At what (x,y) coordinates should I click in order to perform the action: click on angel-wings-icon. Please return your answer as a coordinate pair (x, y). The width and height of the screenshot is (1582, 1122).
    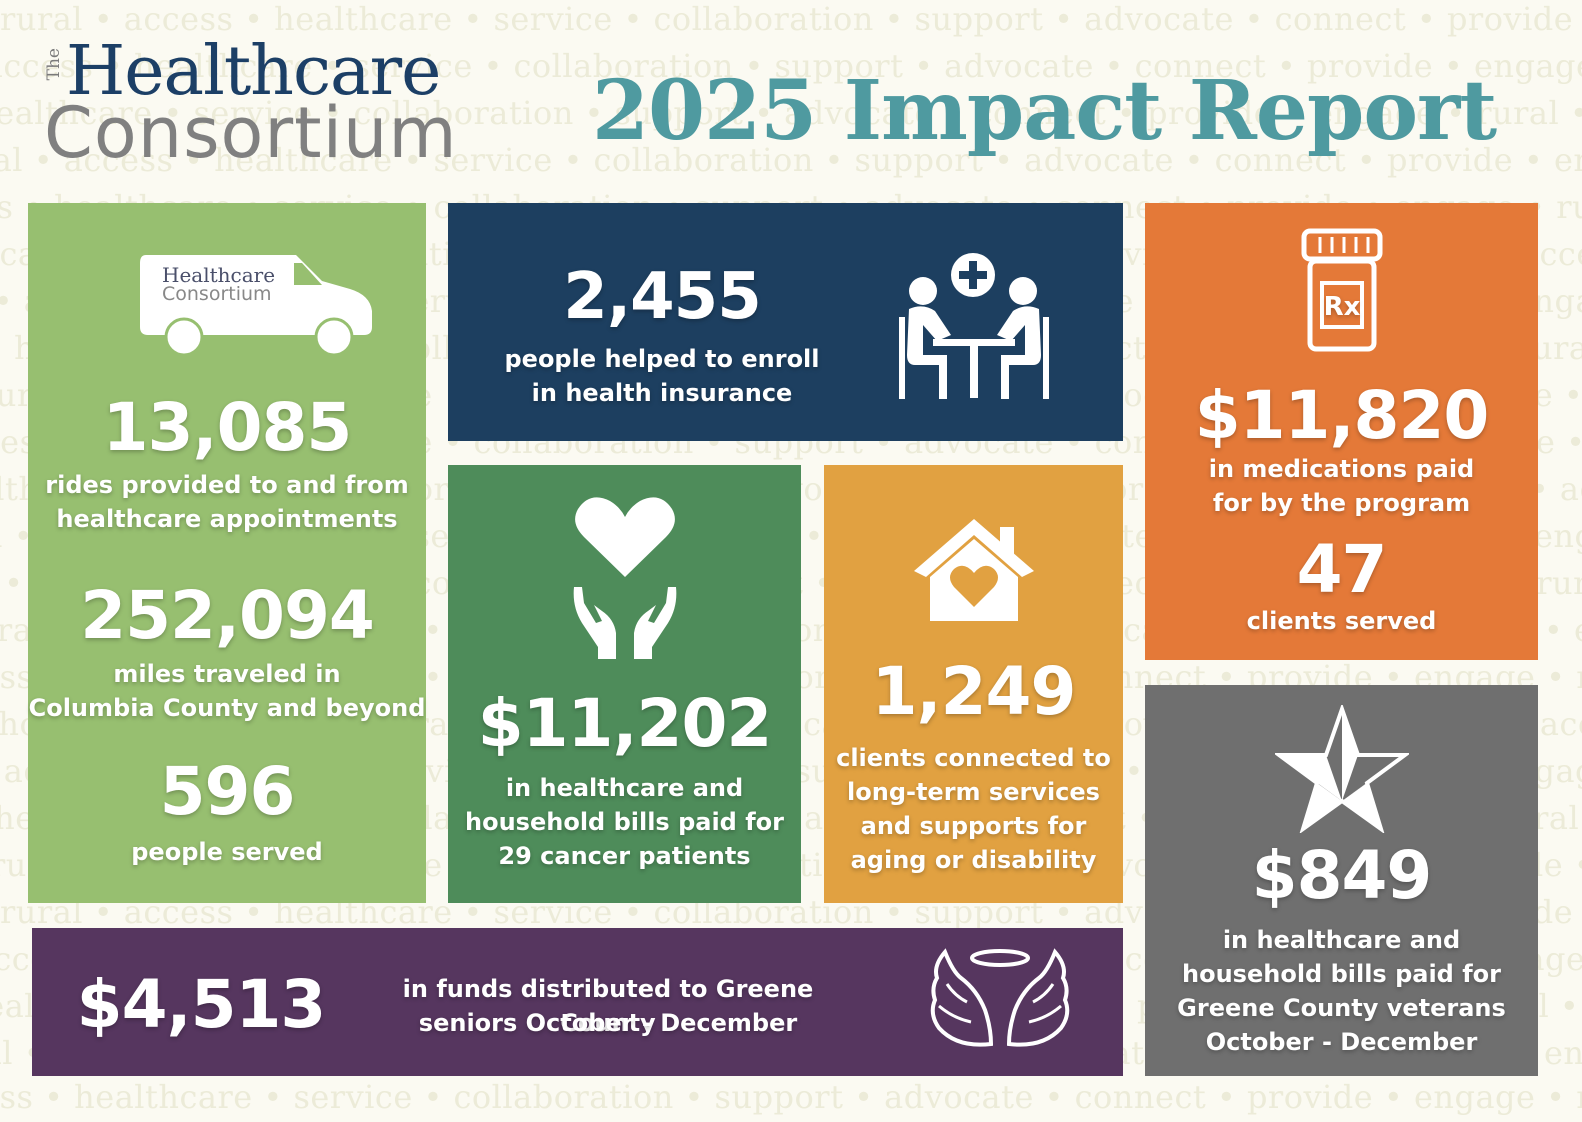
    Looking at the image, I should click on (1000, 999).